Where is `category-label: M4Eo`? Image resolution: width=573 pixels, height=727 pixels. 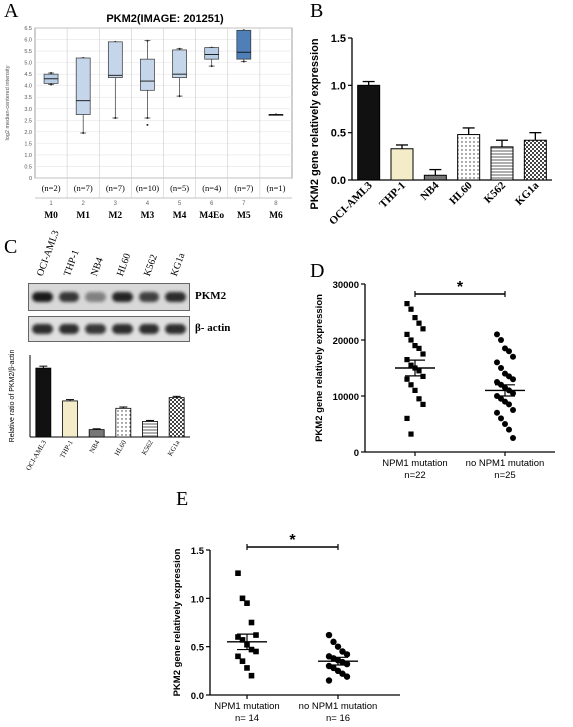
category-label: M4Eo is located at coordinates (211, 216).